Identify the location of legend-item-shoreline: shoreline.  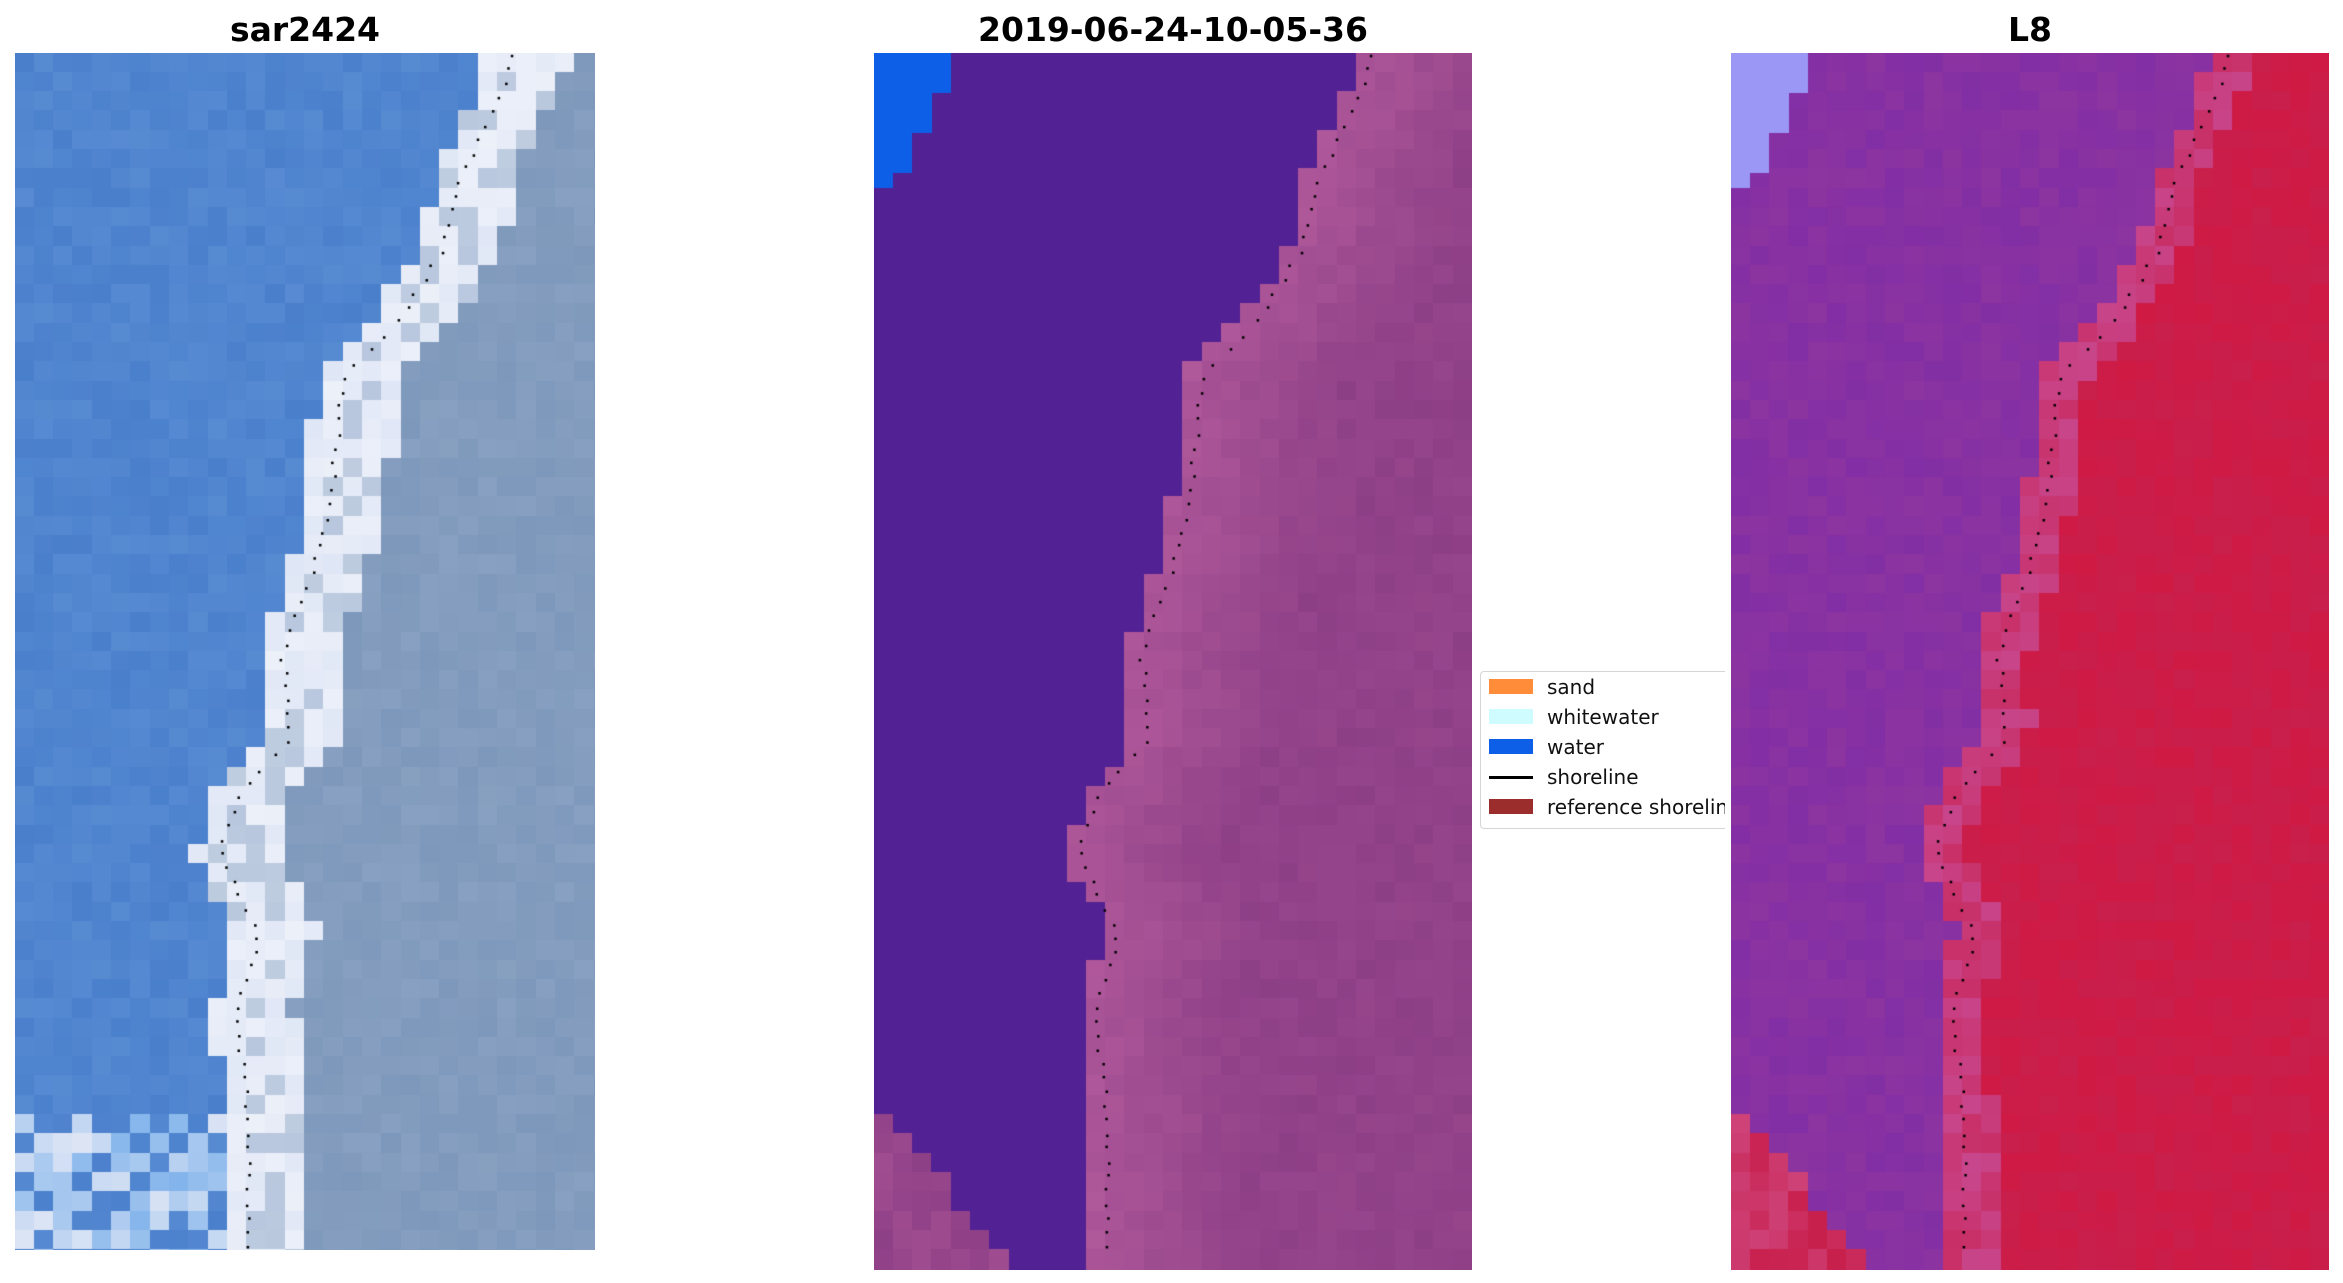
(1603, 777).